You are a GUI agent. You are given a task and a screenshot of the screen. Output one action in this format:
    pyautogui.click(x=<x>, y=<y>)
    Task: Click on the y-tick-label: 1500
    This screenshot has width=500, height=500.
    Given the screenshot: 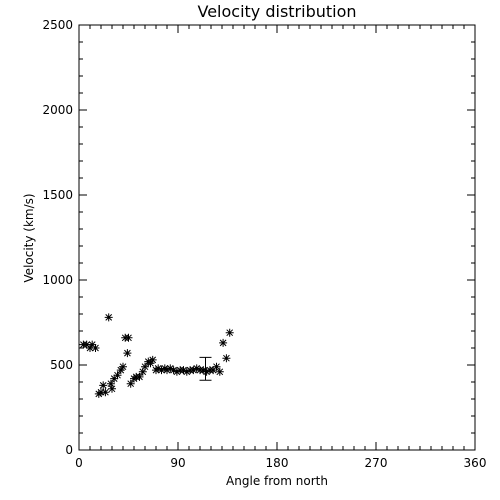 What is the action you would take?
    pyautogui.click(x=57, y=195)
    